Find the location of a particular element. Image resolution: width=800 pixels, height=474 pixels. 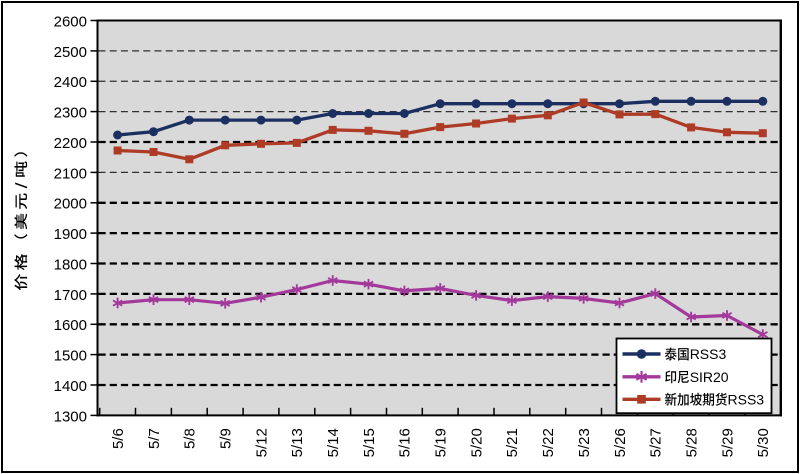

svg-text: 5/6 is located at coordinates (118, 438).